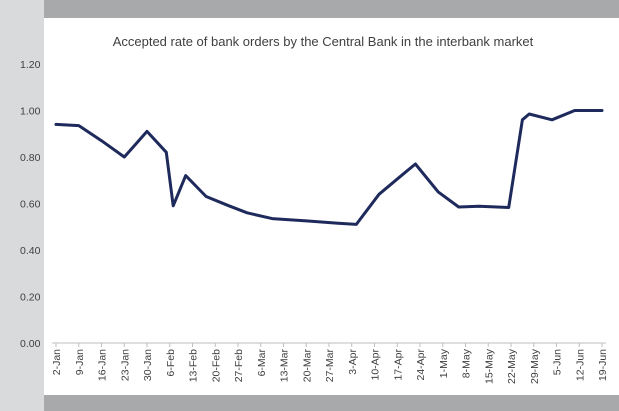  Describe the element at coordinates (239, 365) in the screenshot. I see `x-tick-label: 27-Feb` at that location.